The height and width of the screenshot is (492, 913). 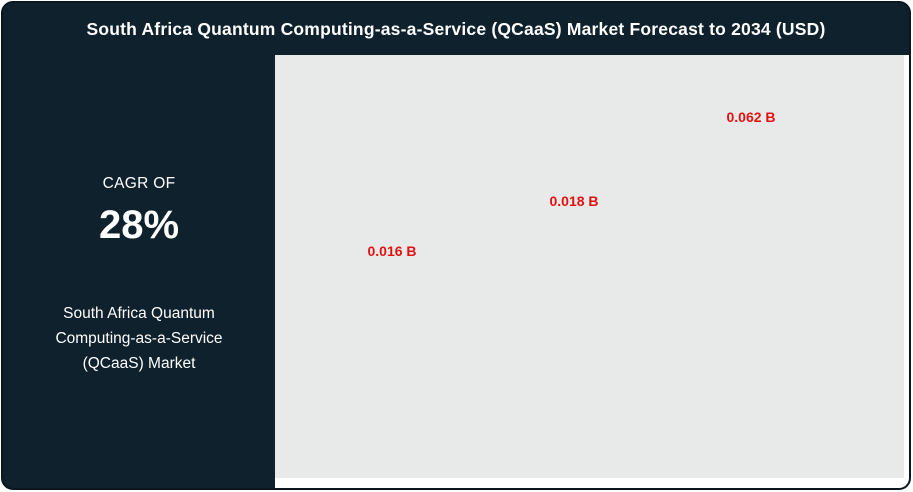 I want to click on data-label: 0.062 B, so click(x=751, y=117).